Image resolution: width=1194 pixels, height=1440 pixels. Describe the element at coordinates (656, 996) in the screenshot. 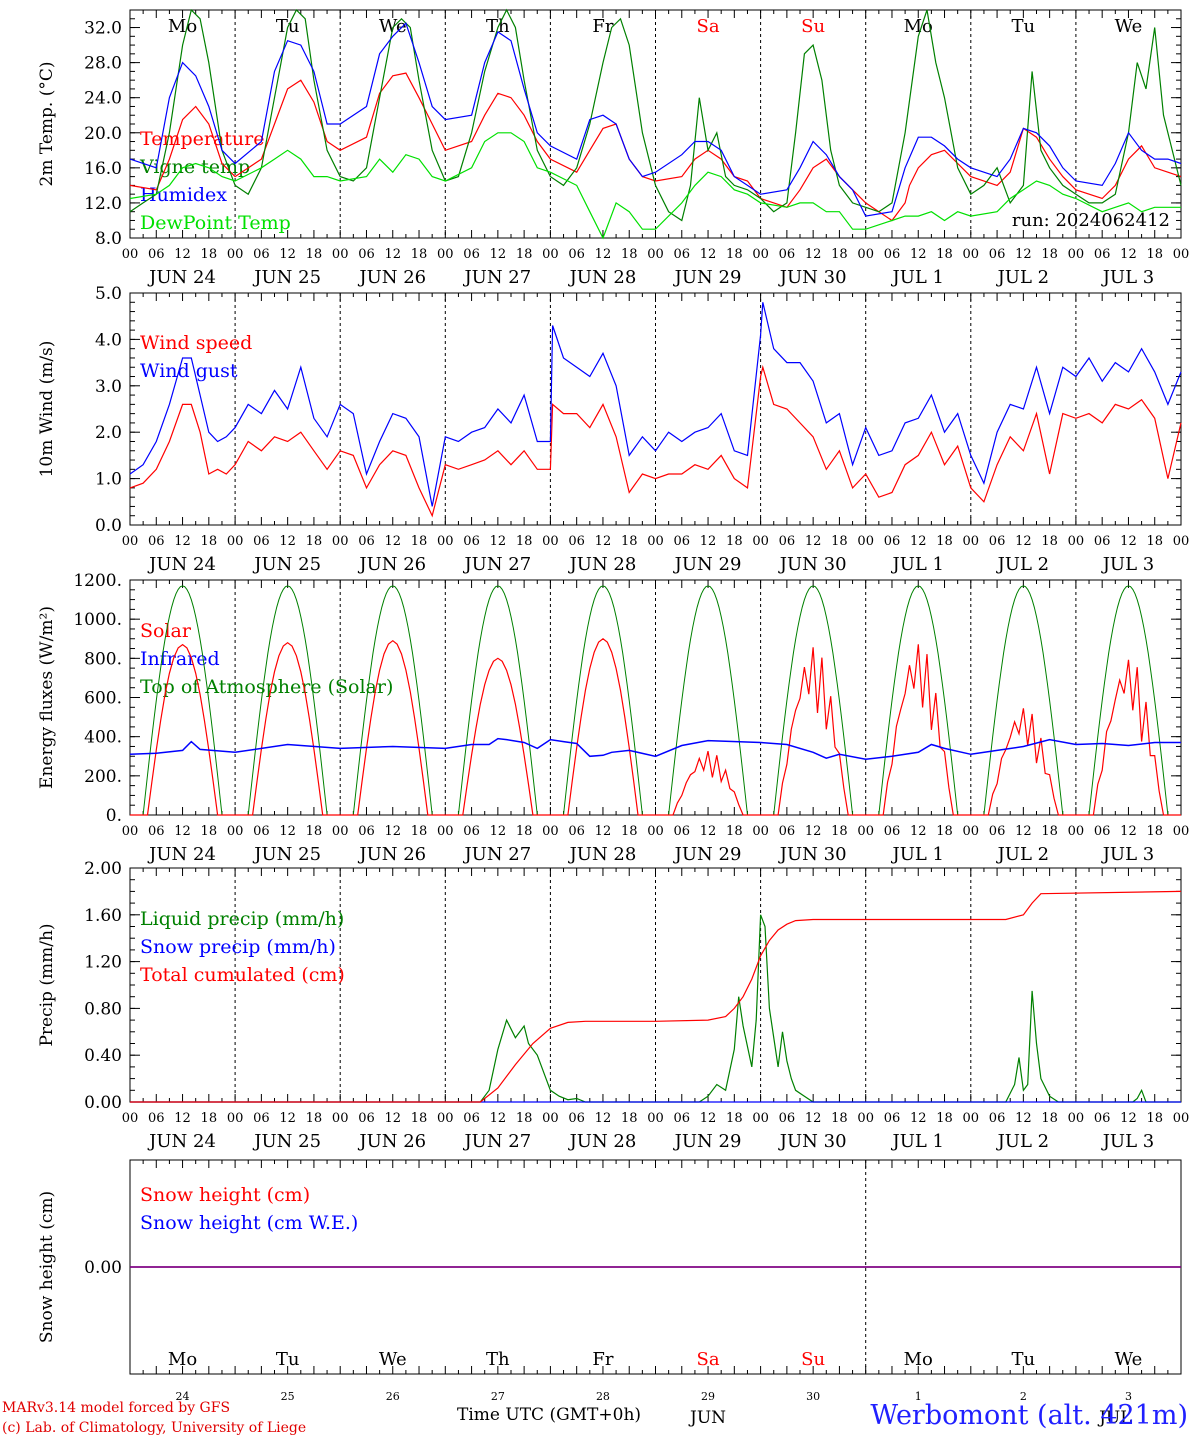

I see `series-total-cumulated-cm-` at that location.